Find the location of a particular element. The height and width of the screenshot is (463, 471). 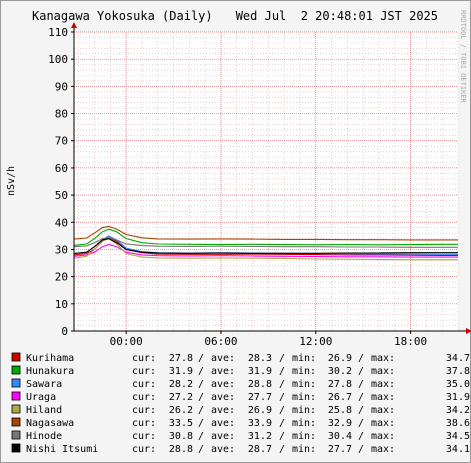

y-tick-label: 20 is located at coordinates (61, 277).